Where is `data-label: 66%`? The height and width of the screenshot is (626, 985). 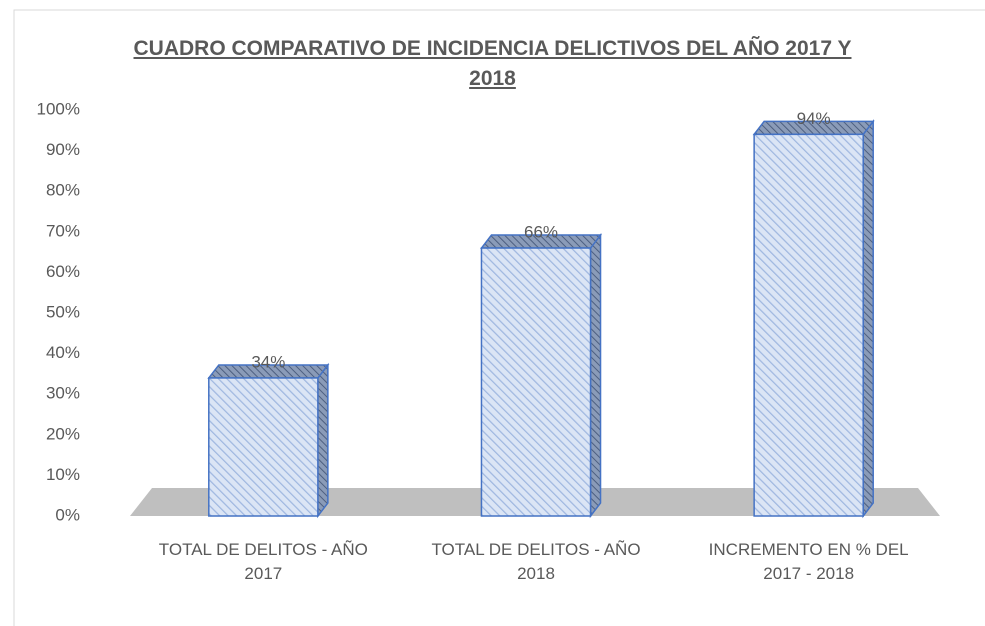
data-label: 66% is located at coordinates (541, 232).